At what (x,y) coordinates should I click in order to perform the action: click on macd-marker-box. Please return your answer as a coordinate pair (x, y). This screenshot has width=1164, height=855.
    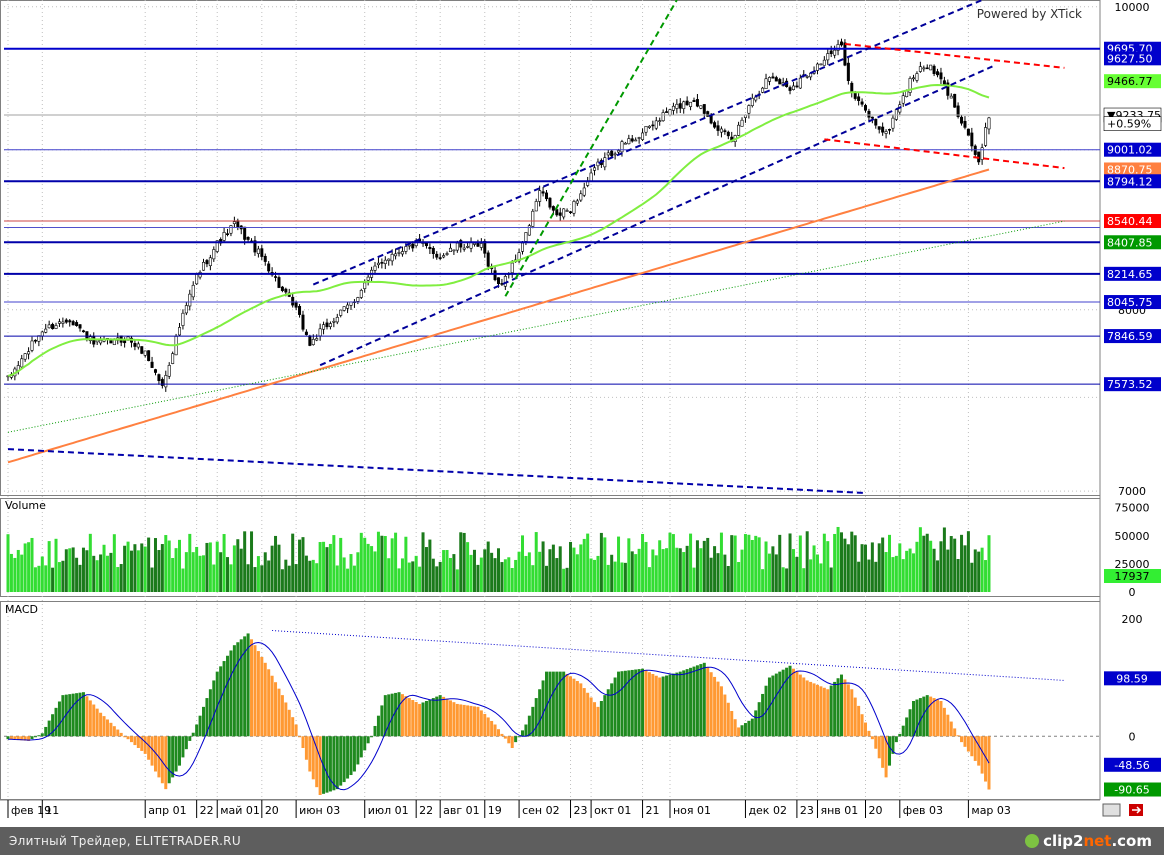
    Looking at the image, I should click on (1132, 764).